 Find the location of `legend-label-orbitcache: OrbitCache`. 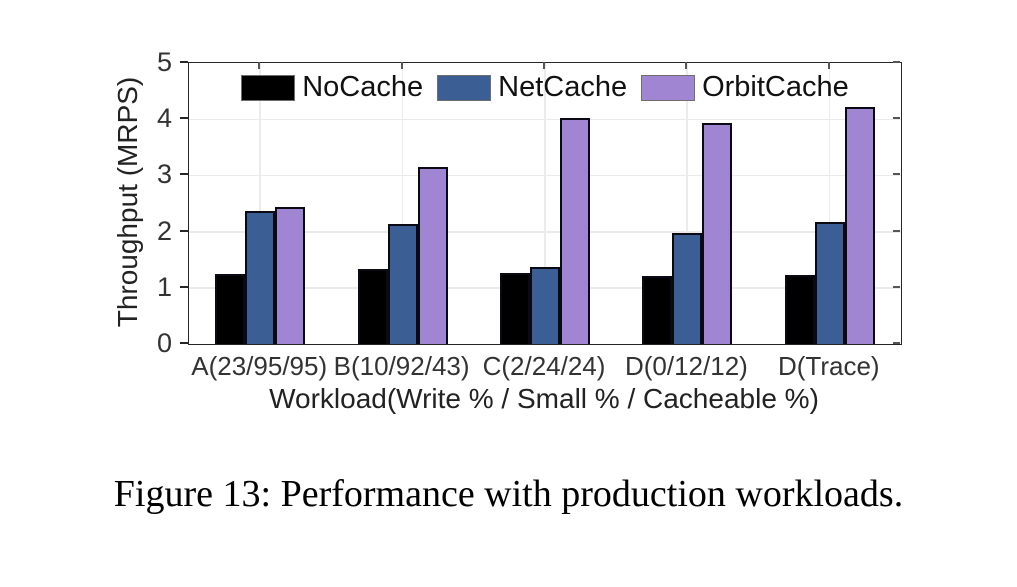

legend-label-orbitcache: OrbitCache is located at coordinates (775, 87).